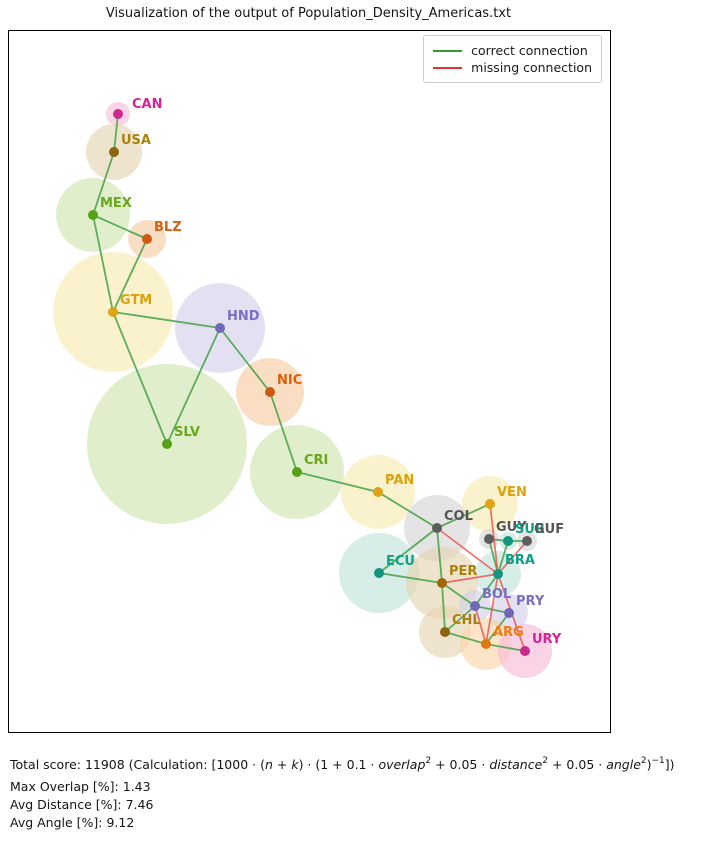 The height and width of the screenshot is (849, 710). Describe the element at coordinates (490, 504) in the screenshot. I see `node-VEN` at that location.